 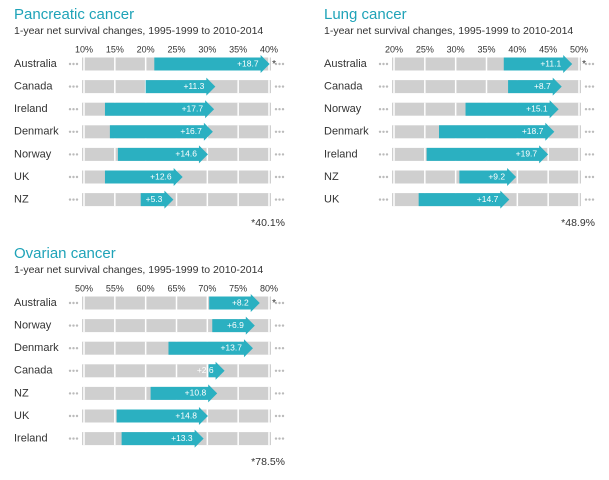 I want to click on x-tick-label: 45%, so click(x=548, y=49).